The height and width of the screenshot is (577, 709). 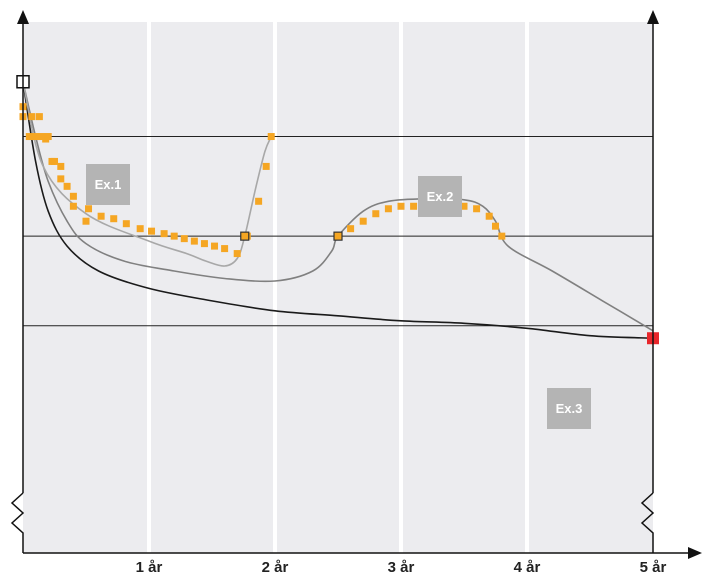 I want to click on label-ex3-box, so click(x=569, y=408).